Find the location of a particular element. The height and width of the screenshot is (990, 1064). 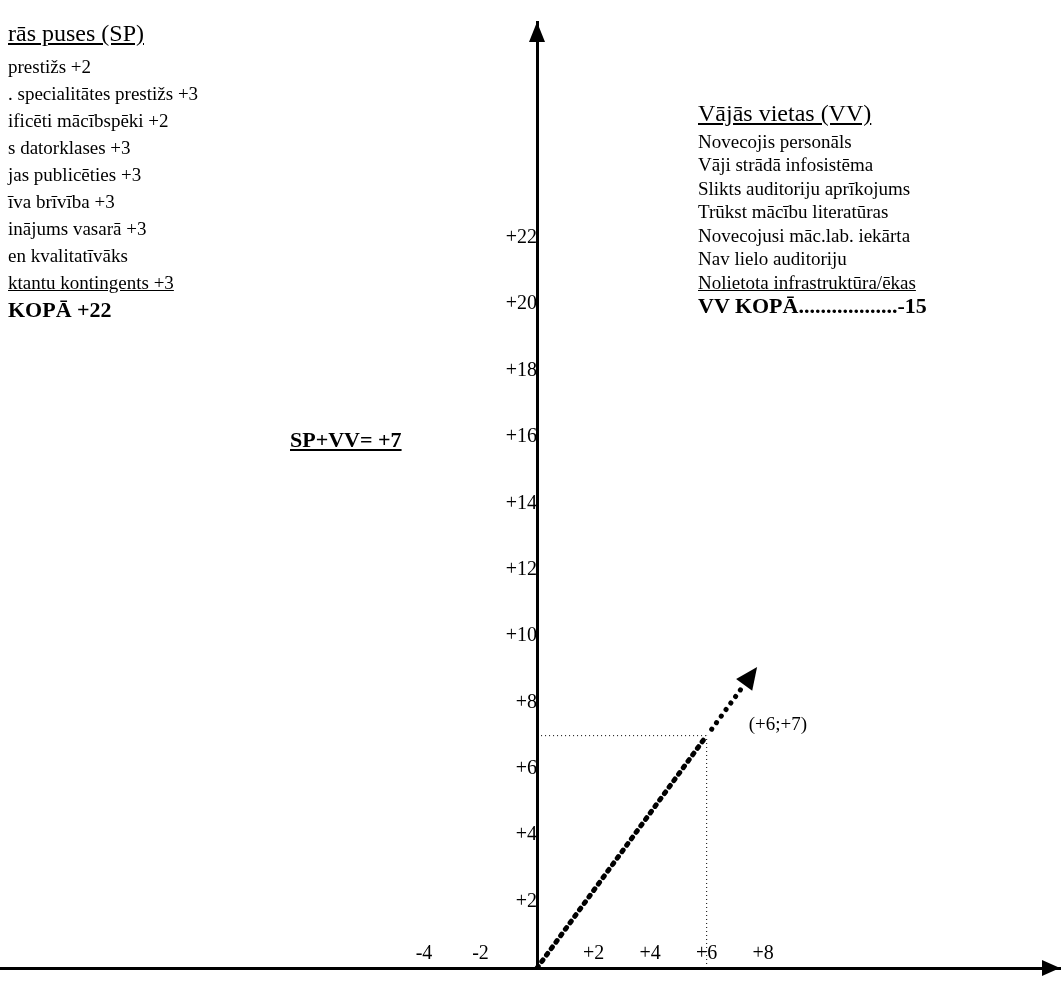

x-tick-label: -4 is located at coordinates (424, 952).